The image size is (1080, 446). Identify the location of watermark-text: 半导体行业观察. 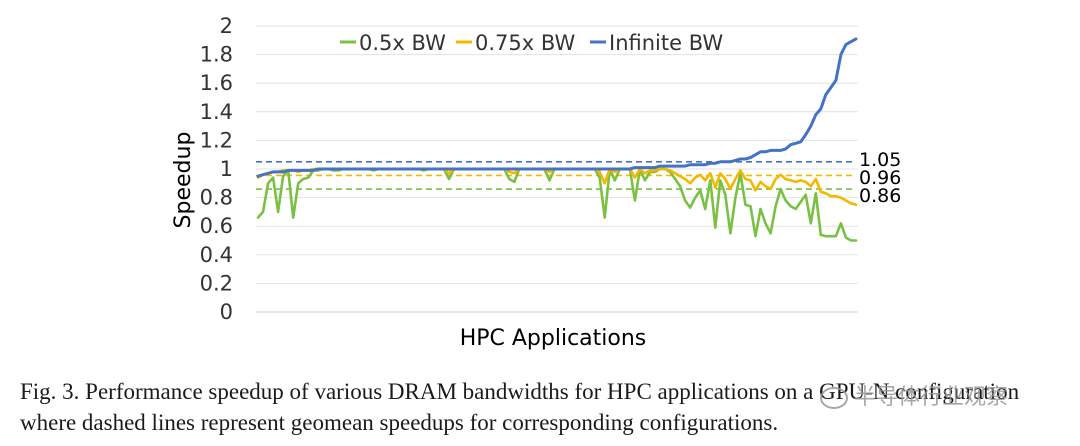
(931, 397).